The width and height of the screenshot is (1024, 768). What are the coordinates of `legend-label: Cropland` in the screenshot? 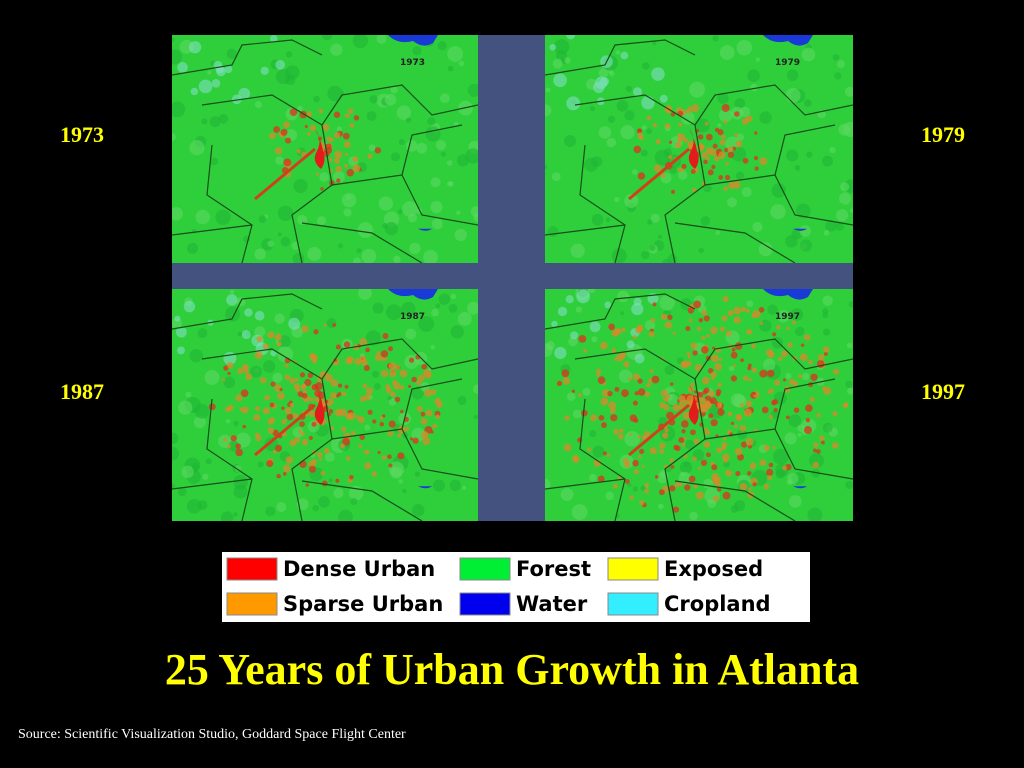 It's located at (717, 604).